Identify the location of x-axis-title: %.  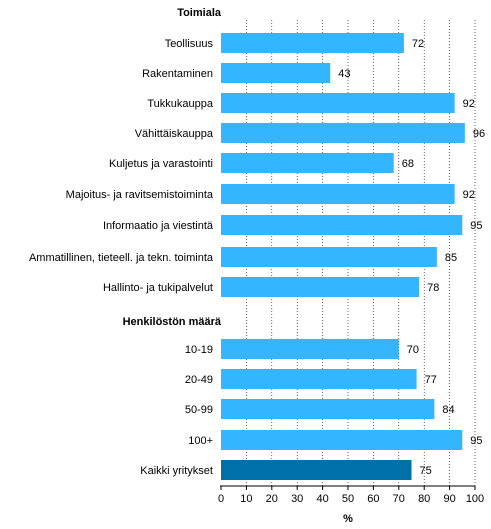
(348, 519).